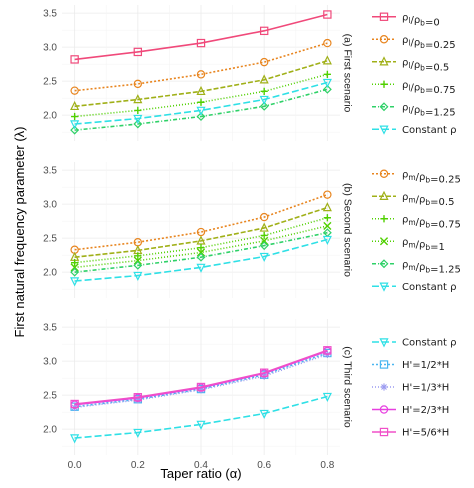 The width and height of the screenshot is (474, 488). I want to click on x-tick-label: 0.8, so click(327, 465).